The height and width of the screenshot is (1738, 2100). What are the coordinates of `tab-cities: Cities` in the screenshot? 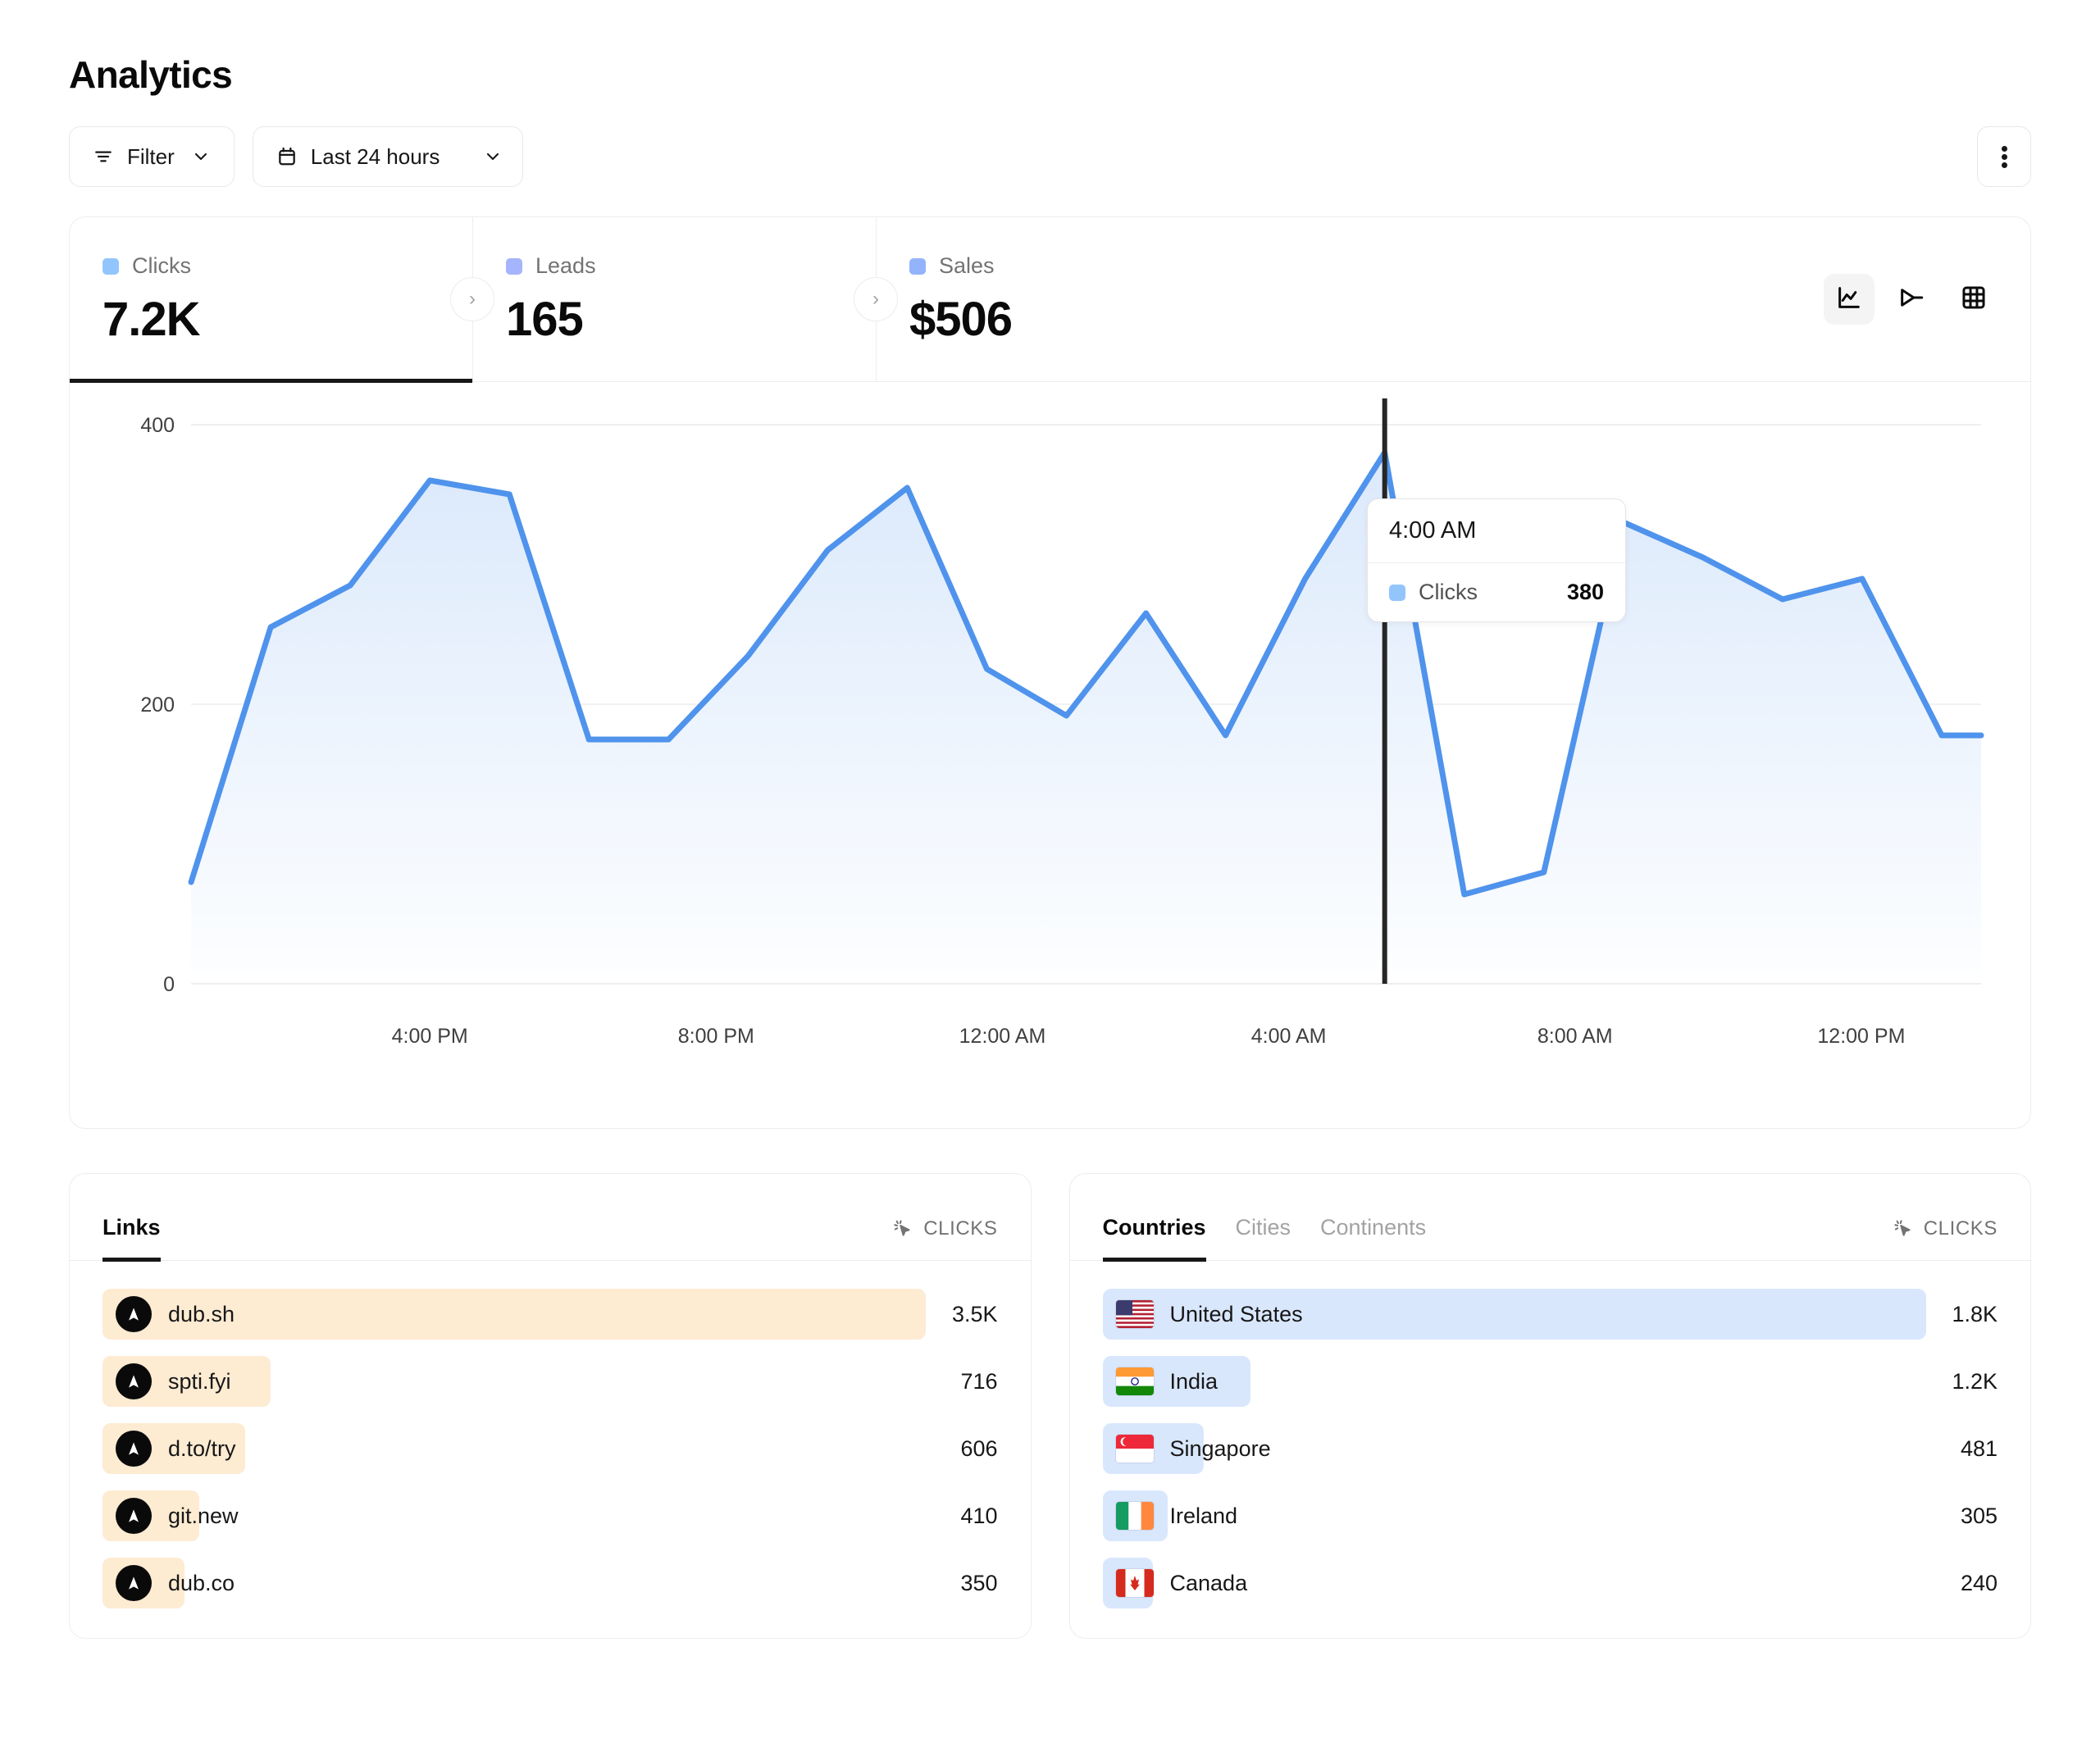 It's located at (1263, 1227).